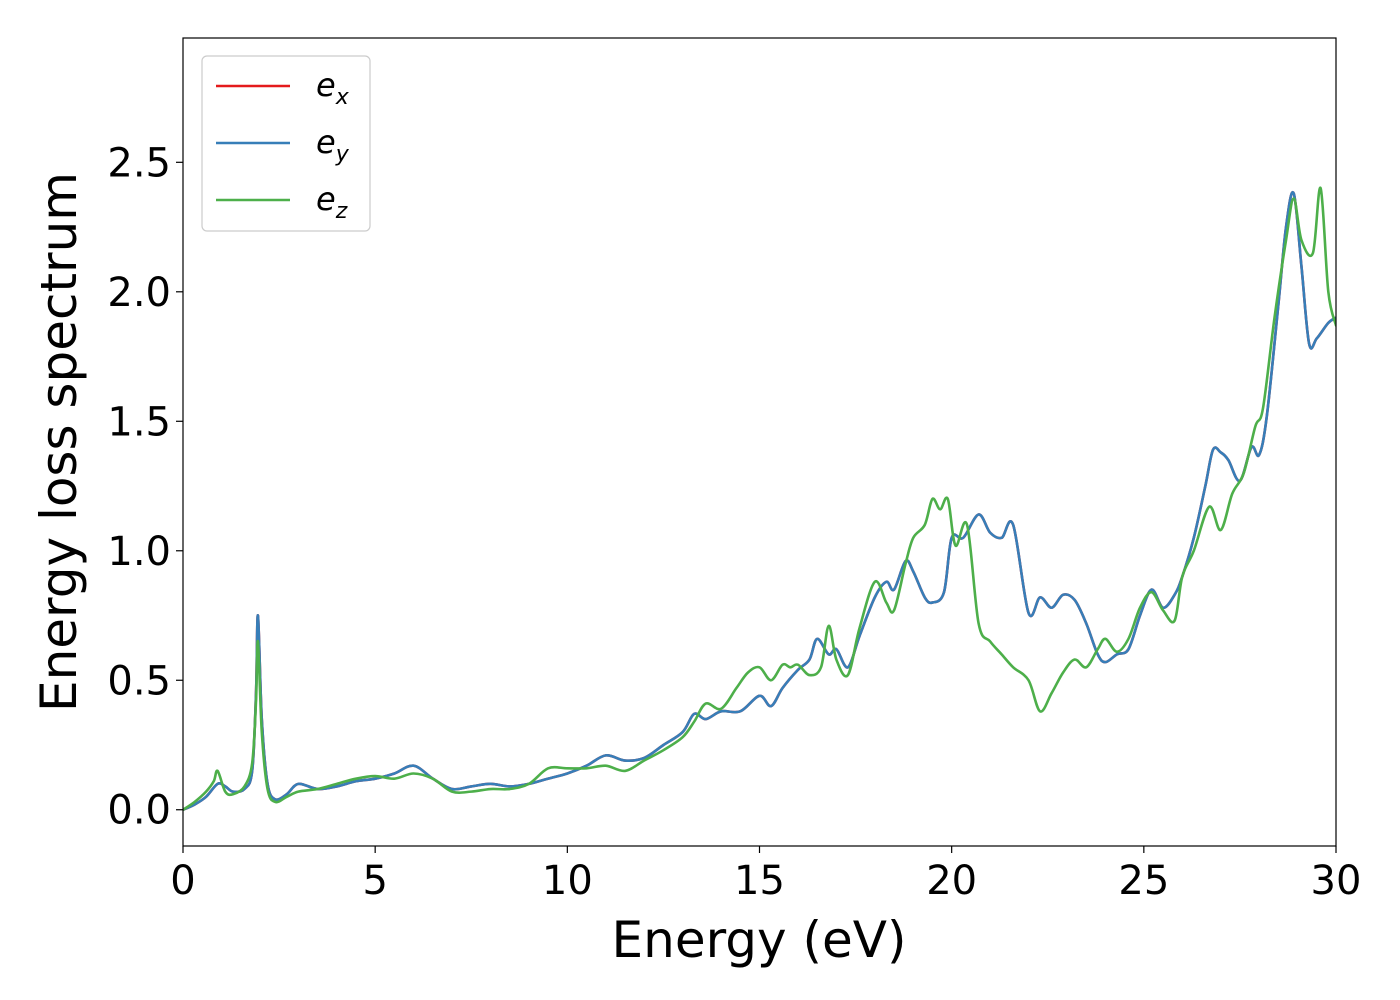 The image size is (1400, 1000). What do you see at coordinates (374, 881) in the screenshot?
I see `x-tick-label: 5` at bounding box center [374, 881].